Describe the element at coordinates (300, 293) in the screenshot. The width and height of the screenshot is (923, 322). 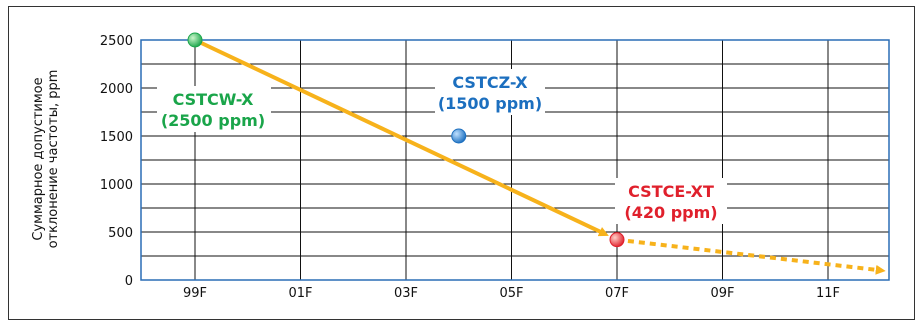
I see `x-tick-label: 01F` at that location.